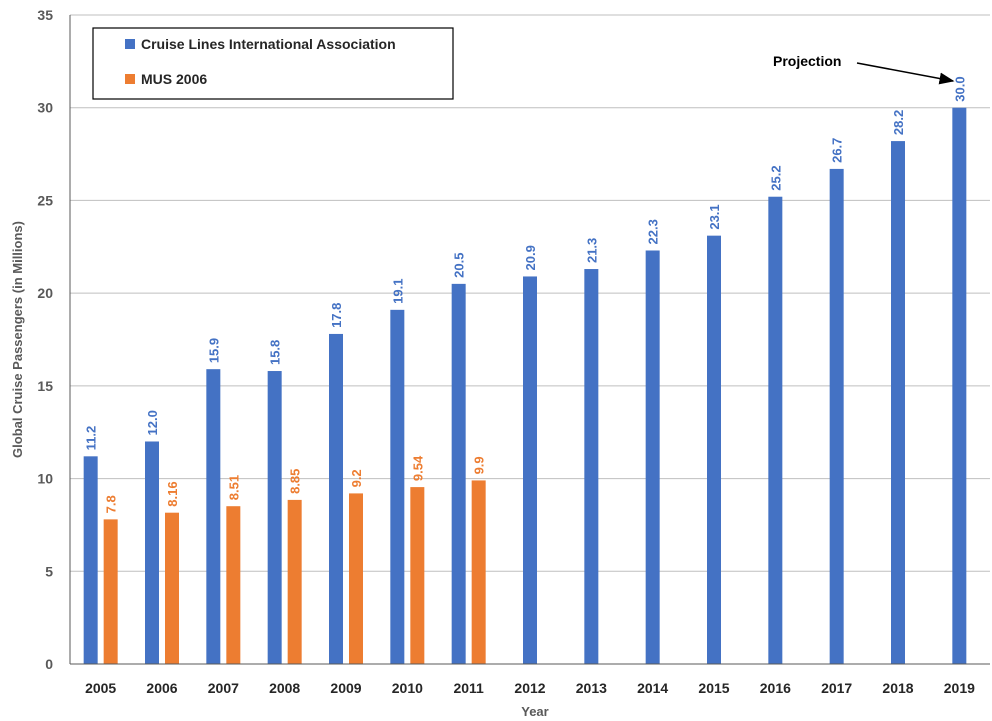 This screenshot has height=721, width=992. Describe the element at coordinates (45, 15) in the screenshot. I see `y-tick-label: 35` at that location.